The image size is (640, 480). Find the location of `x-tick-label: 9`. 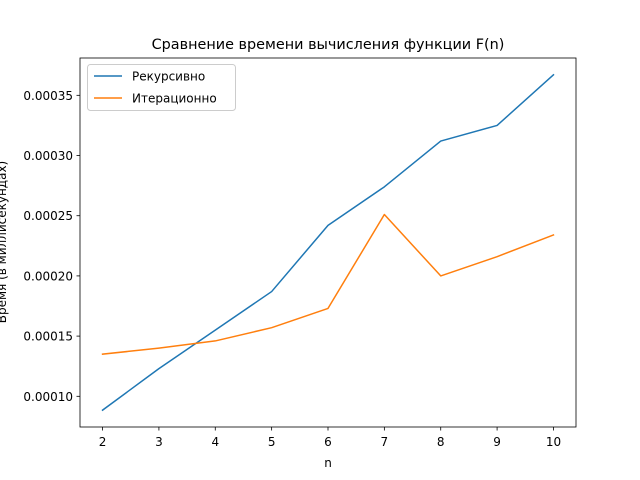

x-tick-label: 9 is located at coordinates (497, 442).